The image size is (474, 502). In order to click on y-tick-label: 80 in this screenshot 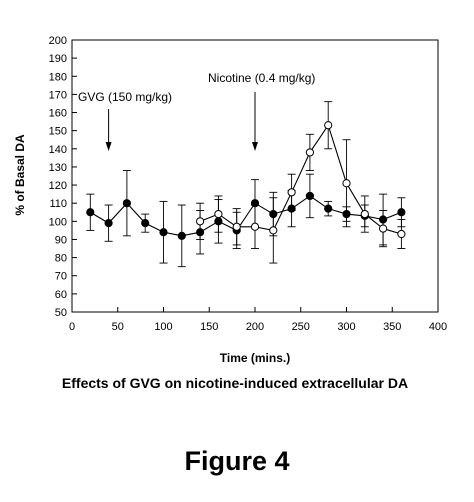, I will do `click(61, 259)`.